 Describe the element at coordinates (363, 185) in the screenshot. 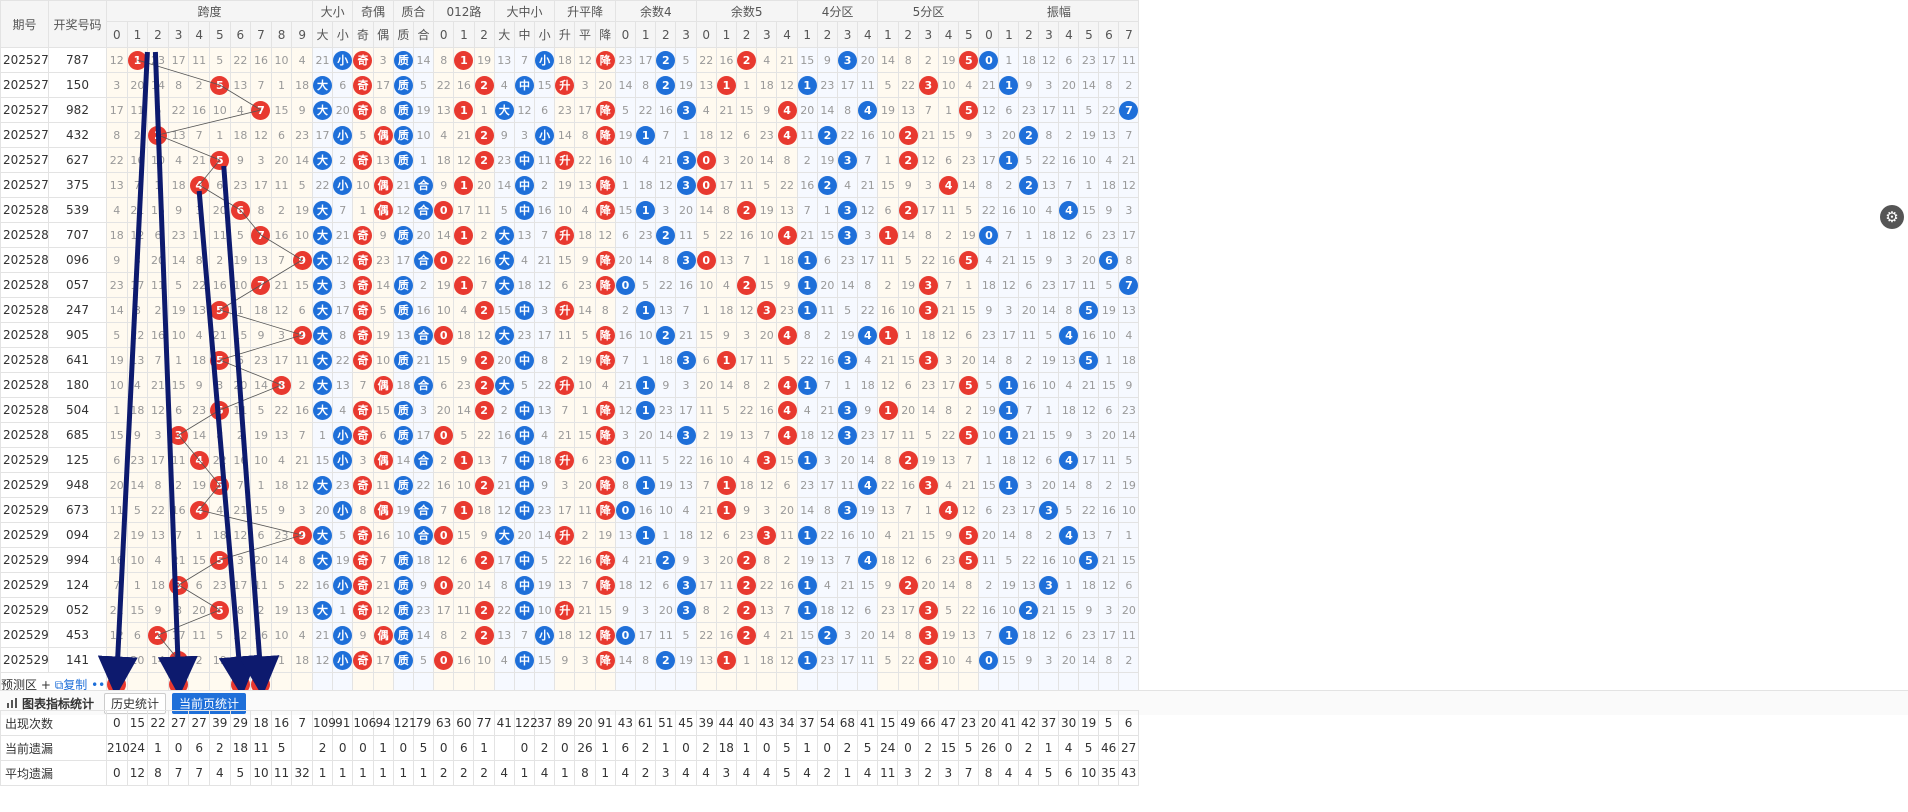

I see `cell-2-0: 10` at that location.